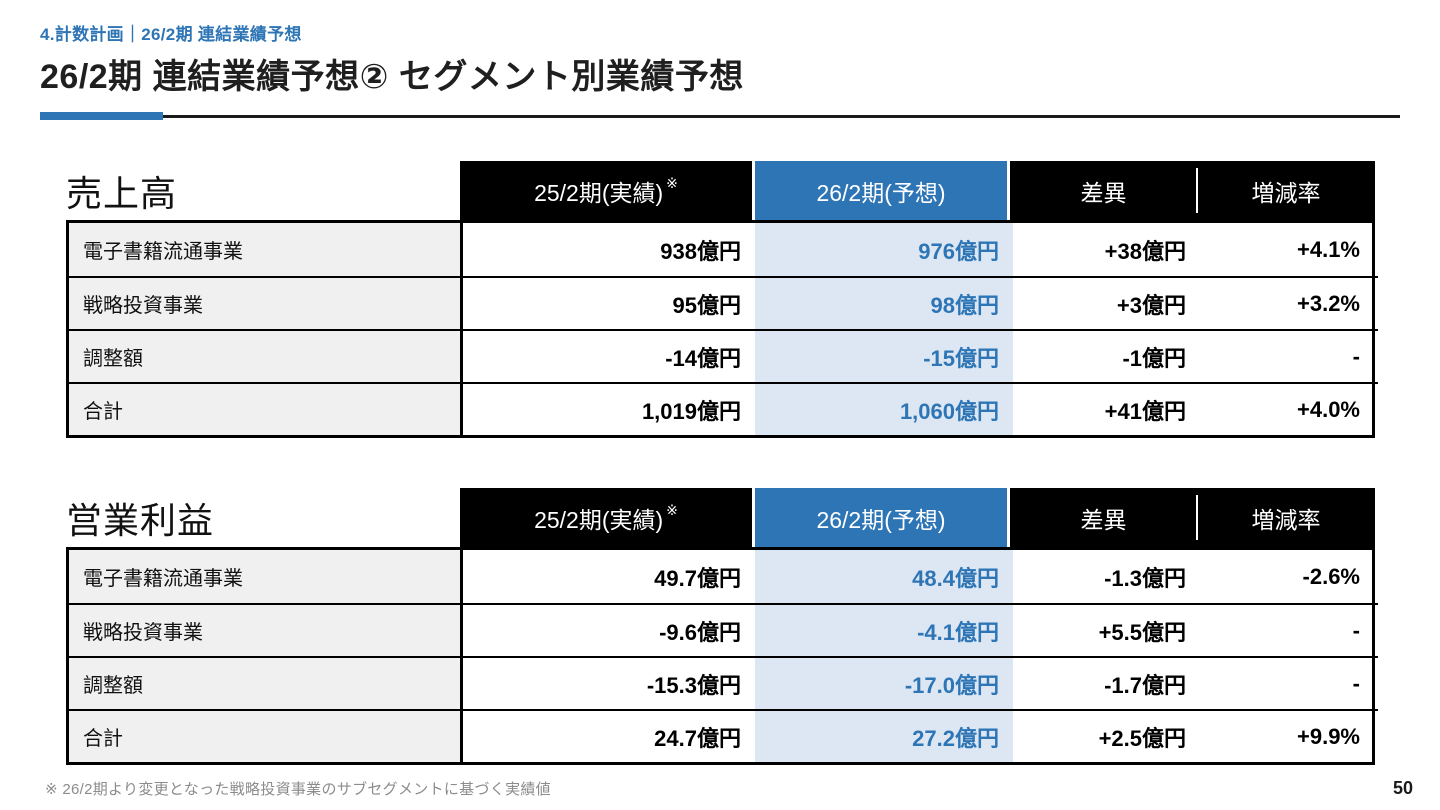 This screenshot has height=810, width=1440. I want to click on cell-forecast: 27.2億円, so click(884, 735).